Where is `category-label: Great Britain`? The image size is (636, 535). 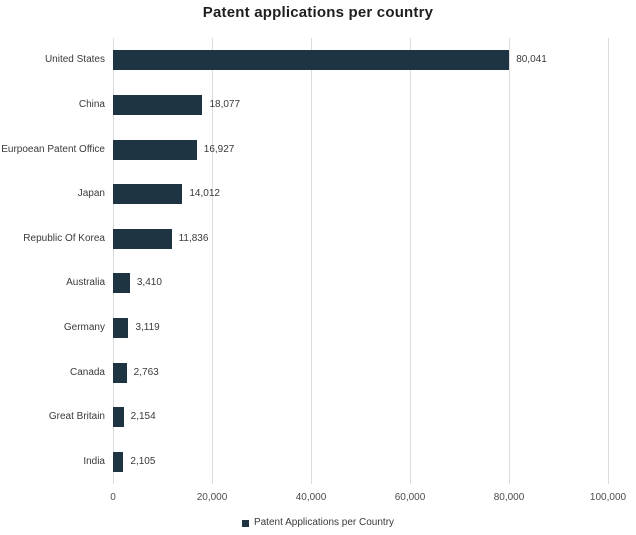 category-label: Great Britain is located at coordinates (76, 417).